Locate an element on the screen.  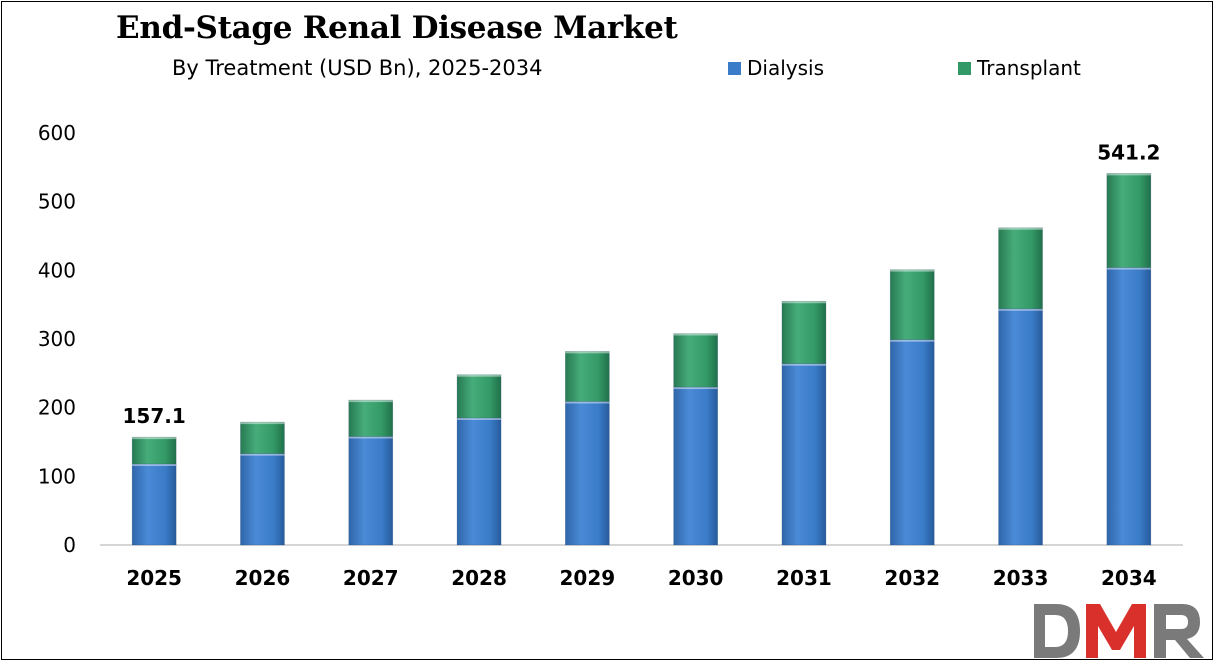
total-data-label: 541.2 is located at coordinates (1128, 152).